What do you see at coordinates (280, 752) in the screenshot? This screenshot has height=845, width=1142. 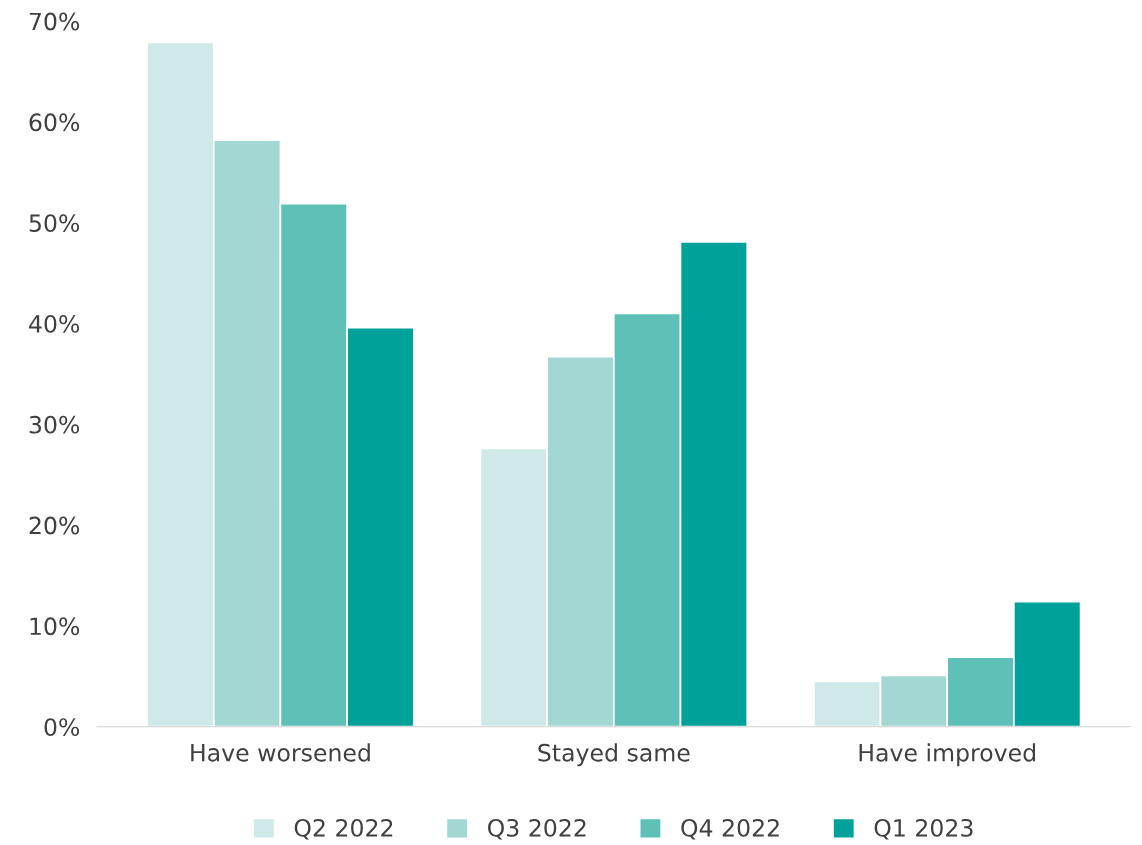 I see `x-tick-label: Have worsened` at bounding box center [280, 752].